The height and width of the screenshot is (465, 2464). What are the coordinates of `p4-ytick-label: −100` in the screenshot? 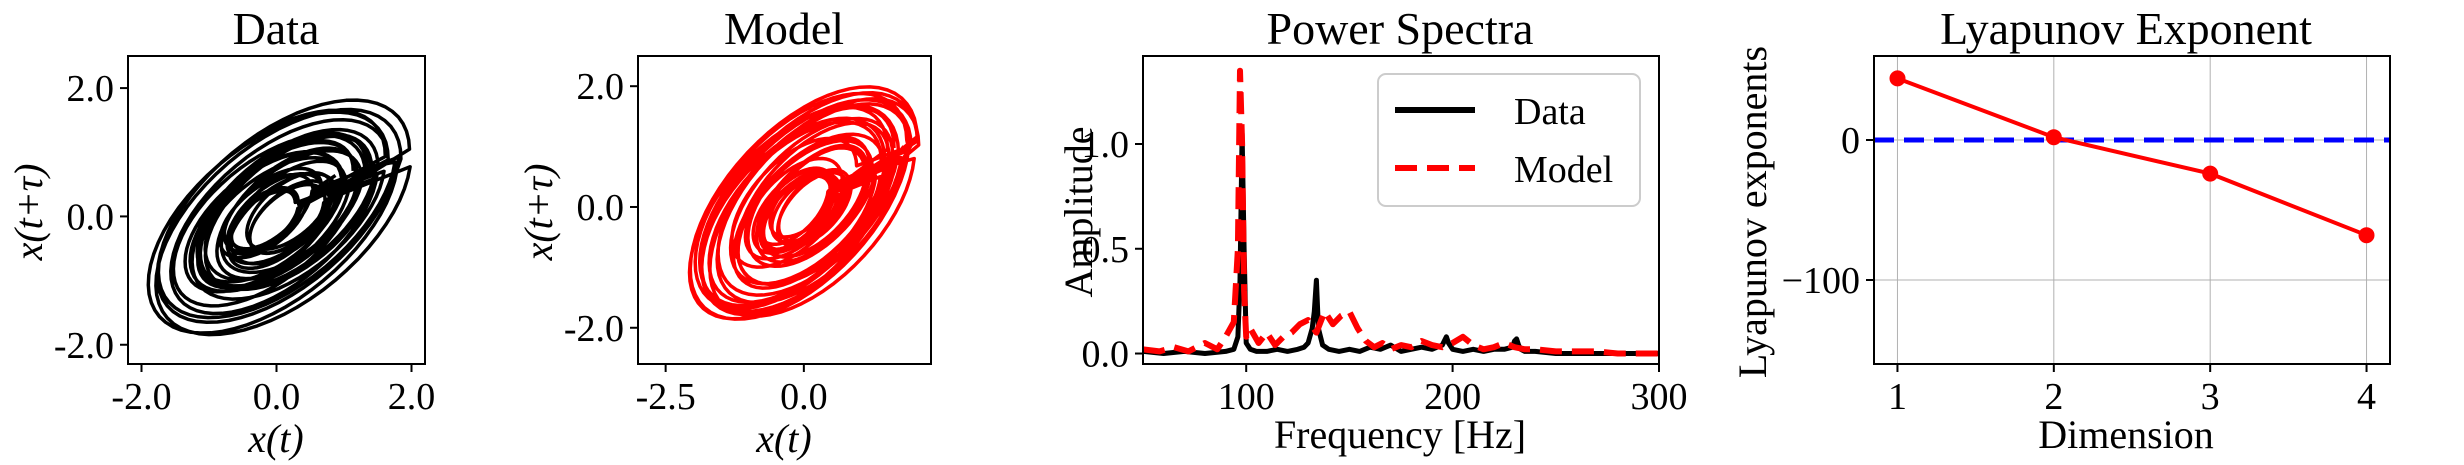 It's located at (1821, 281).